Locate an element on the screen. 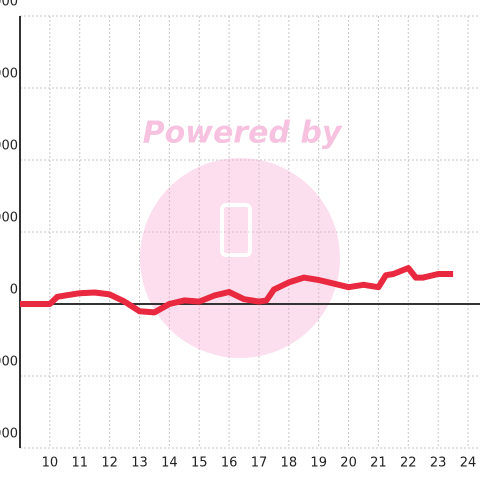 This screenshot has width=480, height=480. y-tick-label: 0 is located at coordinates (14, 290).